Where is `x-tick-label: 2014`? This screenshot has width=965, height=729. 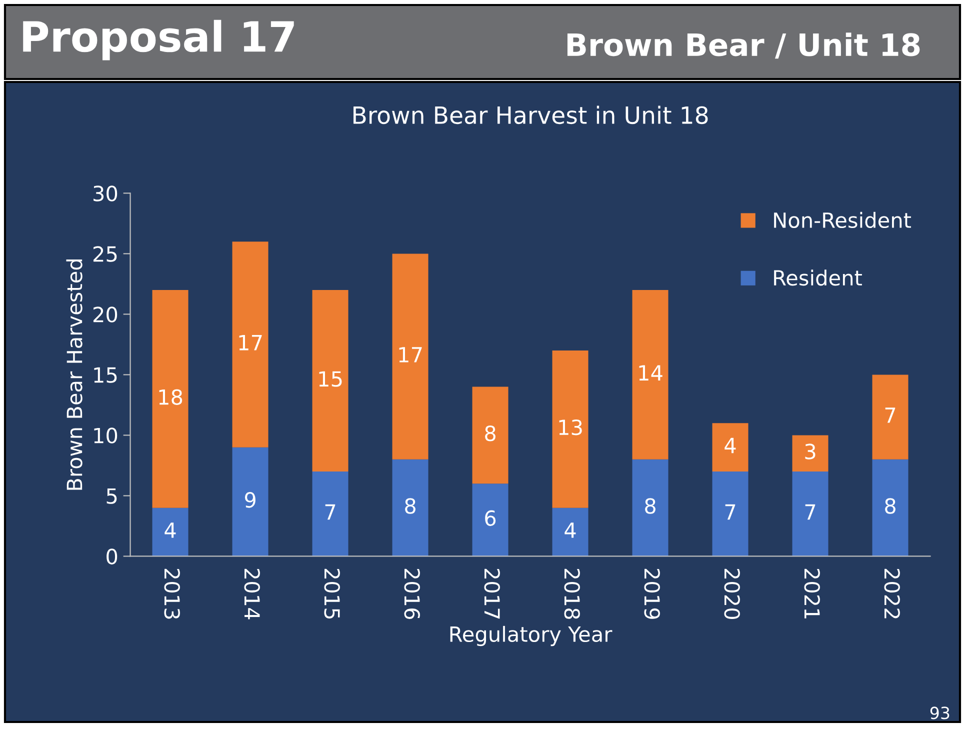
x-tick-label: 2014 is located at coordinates (252, 594).